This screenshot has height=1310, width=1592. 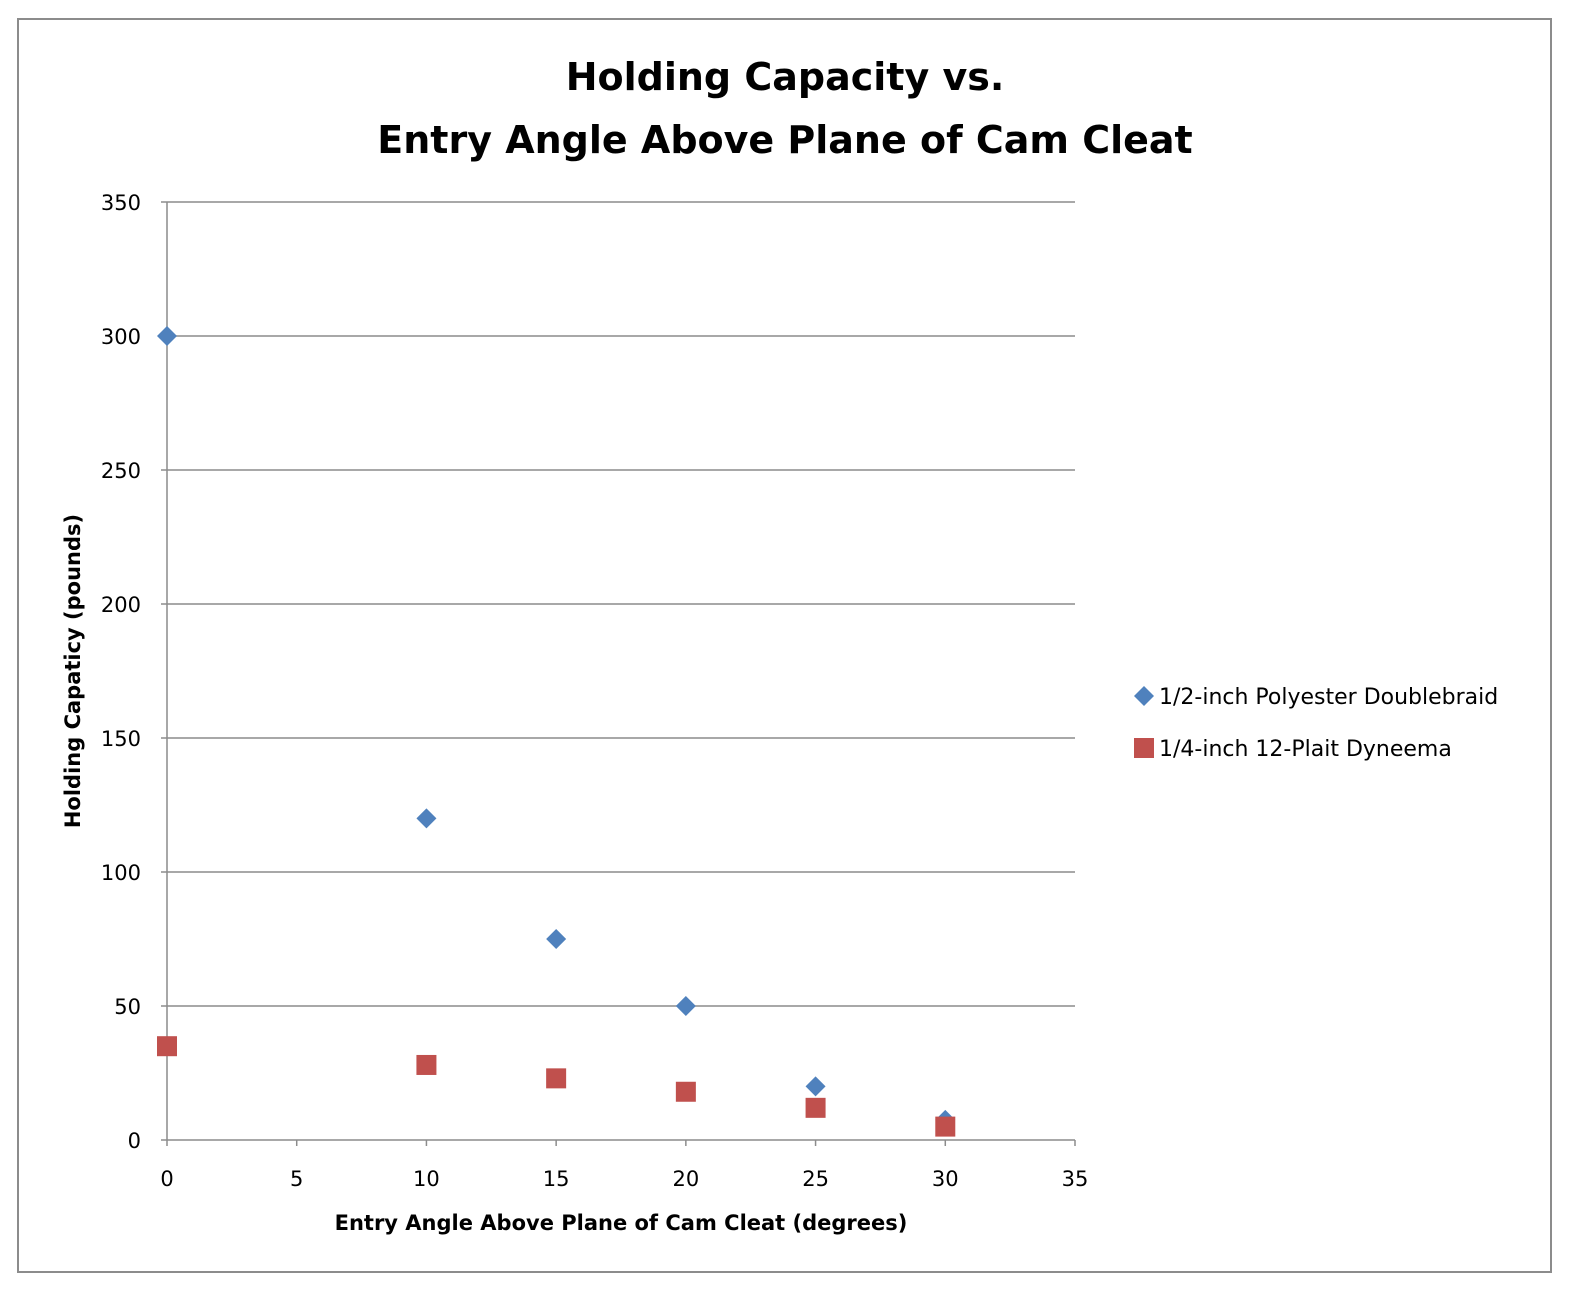 I want to click on legend-label: 1/4-inch 12-Plait Dyneema, so click(x=1305, y=749).